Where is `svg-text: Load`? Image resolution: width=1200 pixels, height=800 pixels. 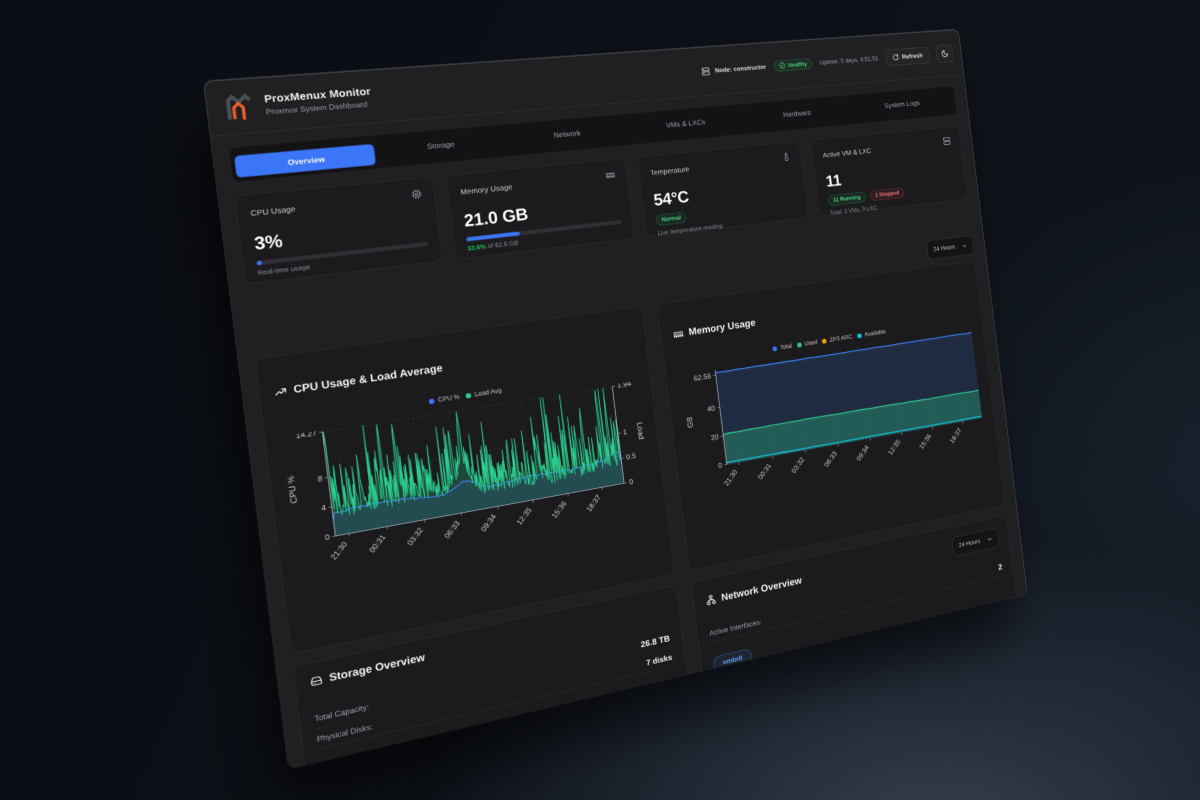
svg-text: Load is located at coordinates (640, 431).